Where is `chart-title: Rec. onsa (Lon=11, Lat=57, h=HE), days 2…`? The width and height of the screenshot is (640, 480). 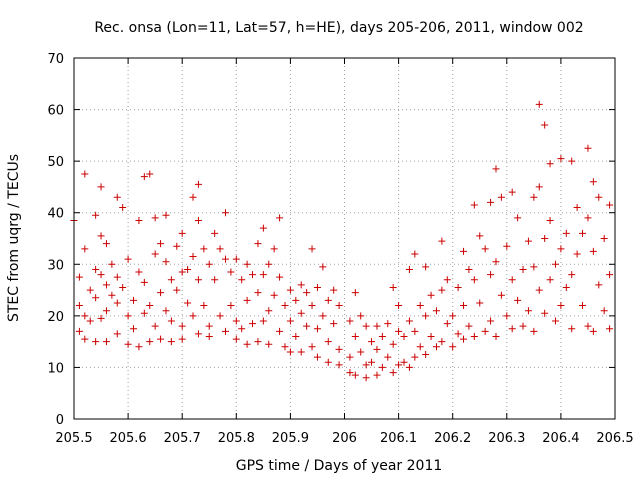
chart-title: Rec. onsa (Lon=11, Lat=57, h=HE), days 2… is located at coordinates (338, 28).